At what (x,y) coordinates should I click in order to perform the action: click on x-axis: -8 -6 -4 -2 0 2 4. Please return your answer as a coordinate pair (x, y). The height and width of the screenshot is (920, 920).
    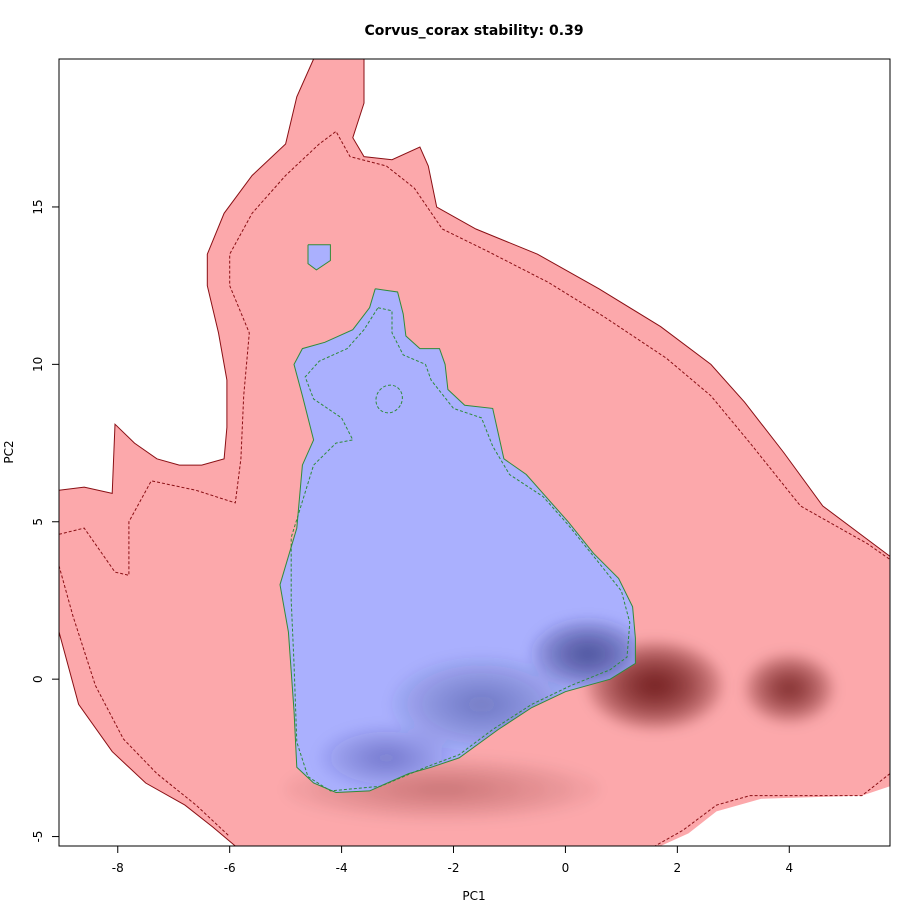
    Looking at the image, I should click on (452, 860).